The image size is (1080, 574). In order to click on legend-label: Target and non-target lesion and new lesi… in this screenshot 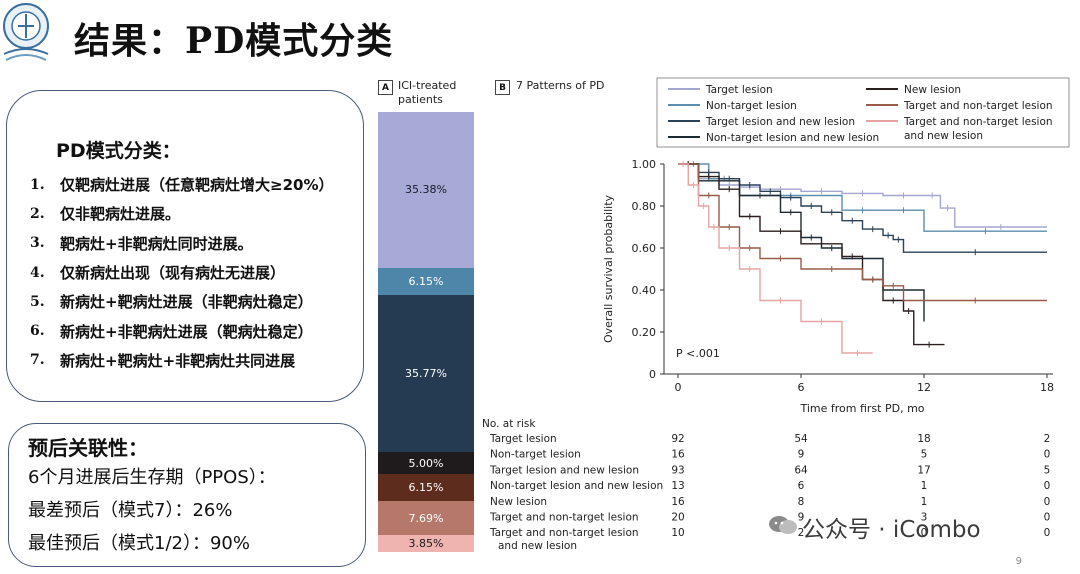, I will do `click(978, 129)`.